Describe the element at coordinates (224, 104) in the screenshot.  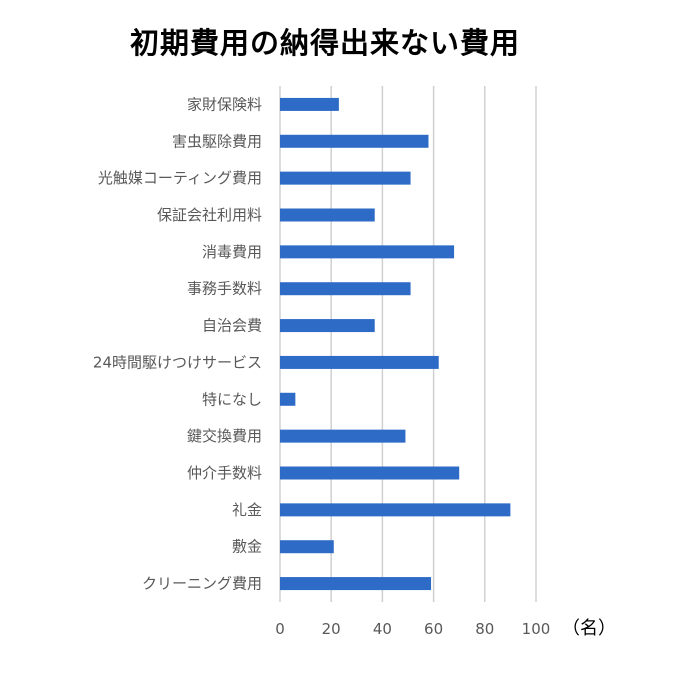
I see `category-label: 家財保険料` at that location.